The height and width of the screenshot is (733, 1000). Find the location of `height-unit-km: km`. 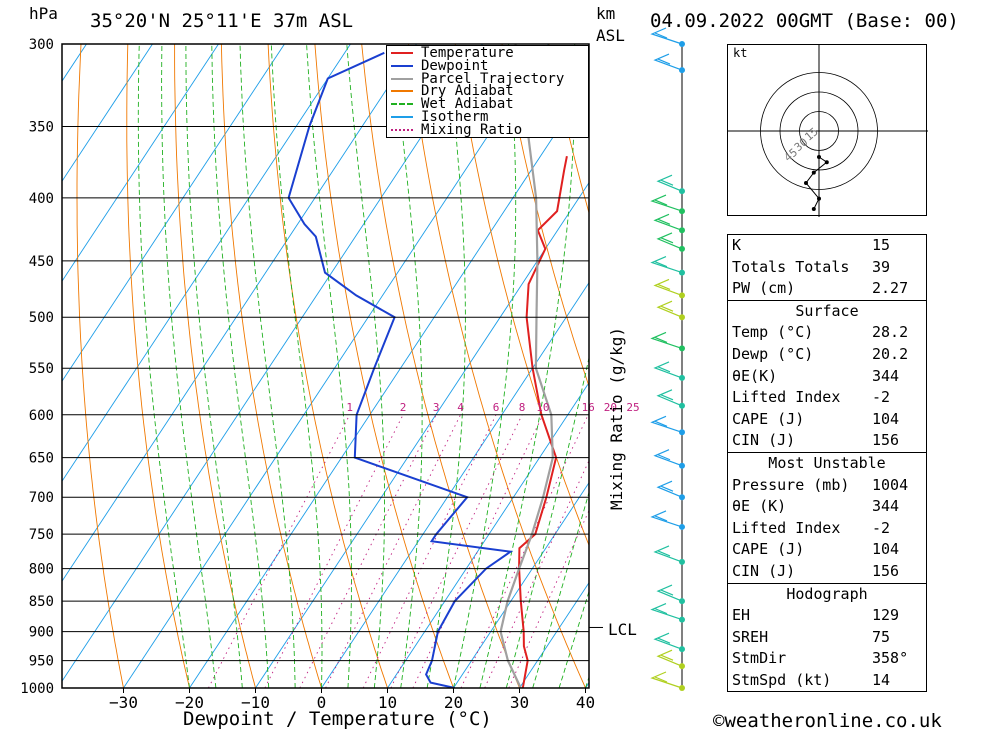

height-unit-km: km is located at coordinates (606, 13).